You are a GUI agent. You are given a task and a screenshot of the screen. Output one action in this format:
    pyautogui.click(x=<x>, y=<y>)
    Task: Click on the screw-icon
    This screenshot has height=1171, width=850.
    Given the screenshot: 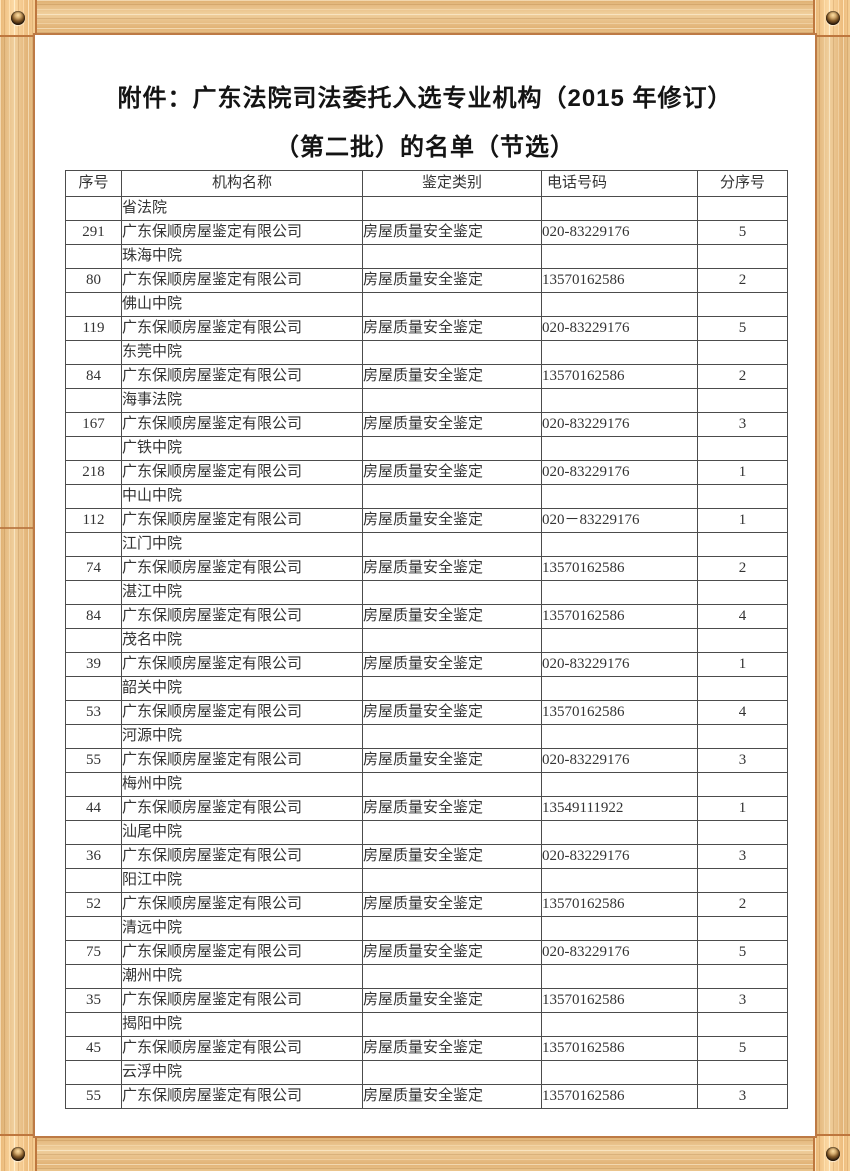 What is the action you would take?
    pyautogui.click(x=17, y=1153)
    